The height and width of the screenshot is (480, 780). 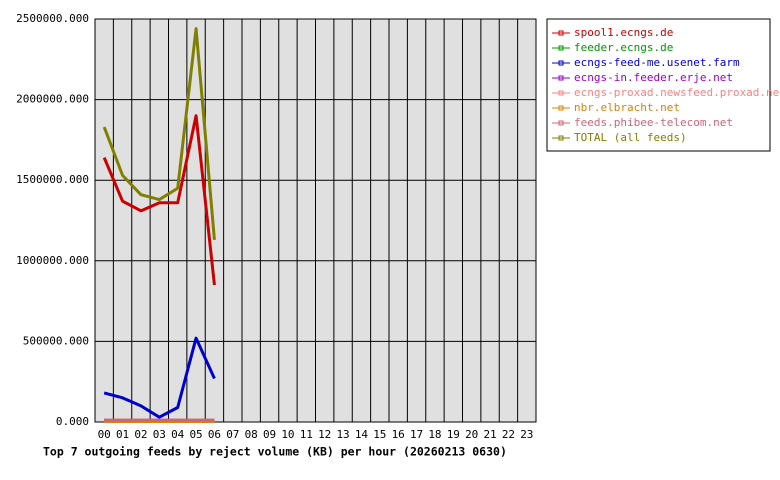 What do you see at coordinates (630, 137) in the screenshot?
I see `legend-label: TOTAL (all feeds)` at bounding box center [630, 137].